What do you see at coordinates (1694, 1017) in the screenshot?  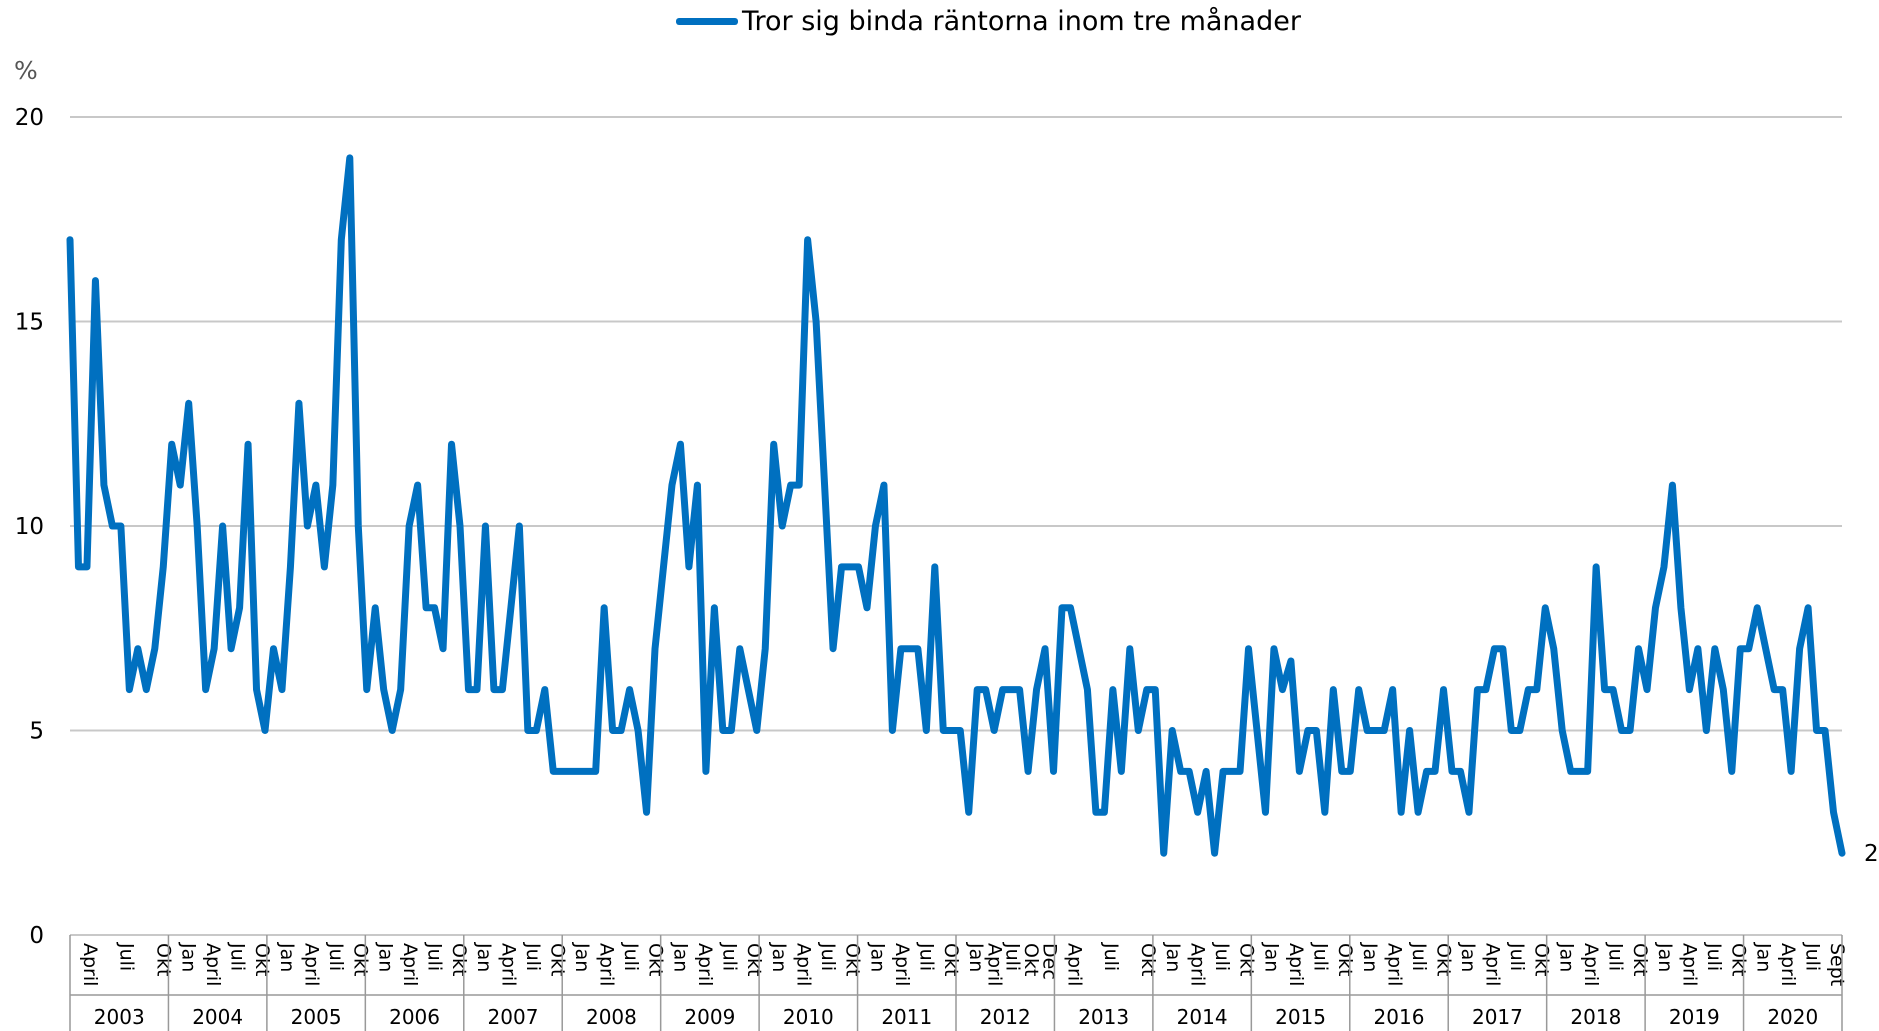 I see `x-year-label: 2019` at bounding box center [1694, 1017].